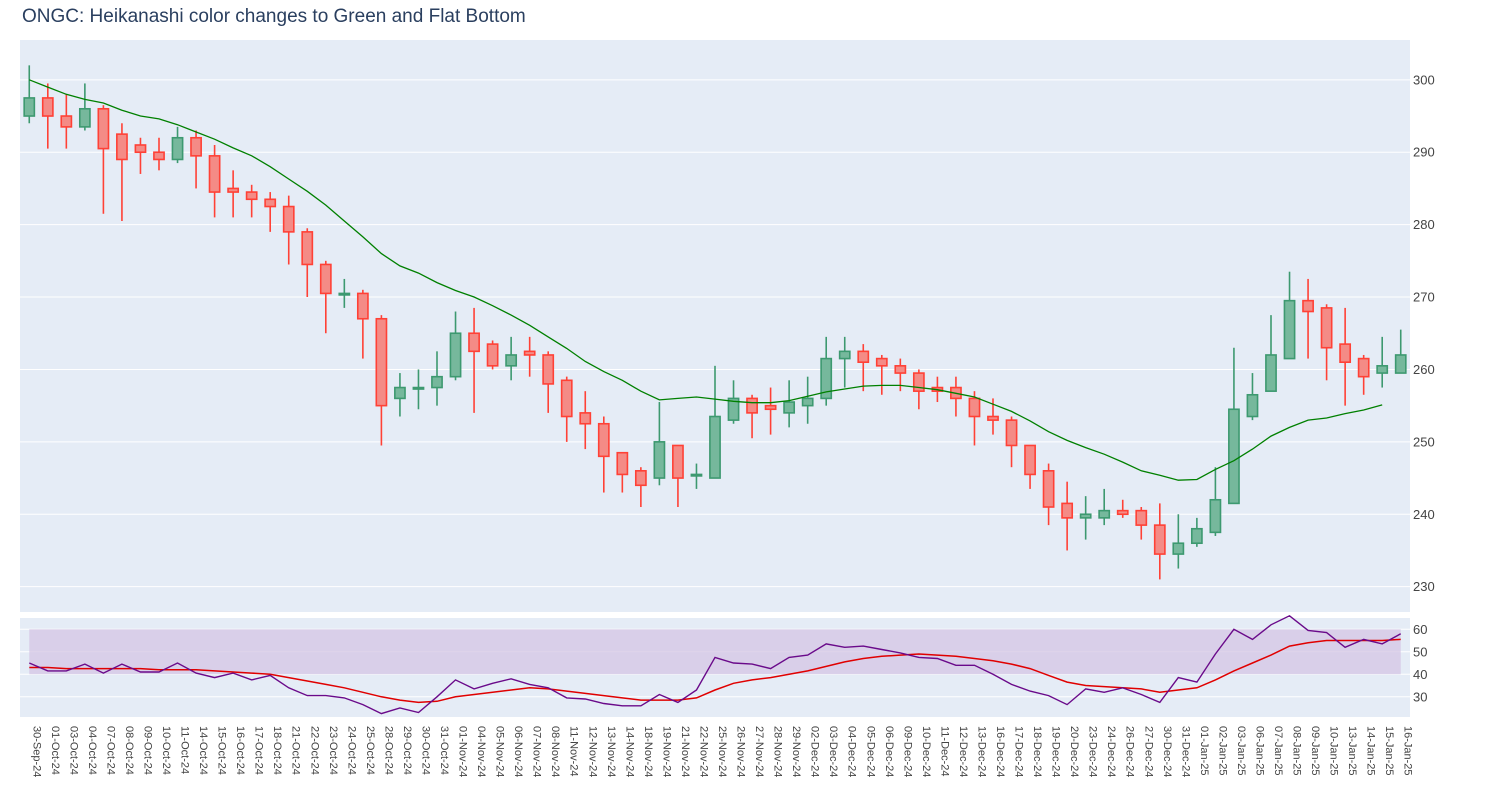 This screenshot has width=1500, height=800. Describe the element at coordinates (1424, 79) in the screenshot. I see `price-tick-label: 300` at that location.